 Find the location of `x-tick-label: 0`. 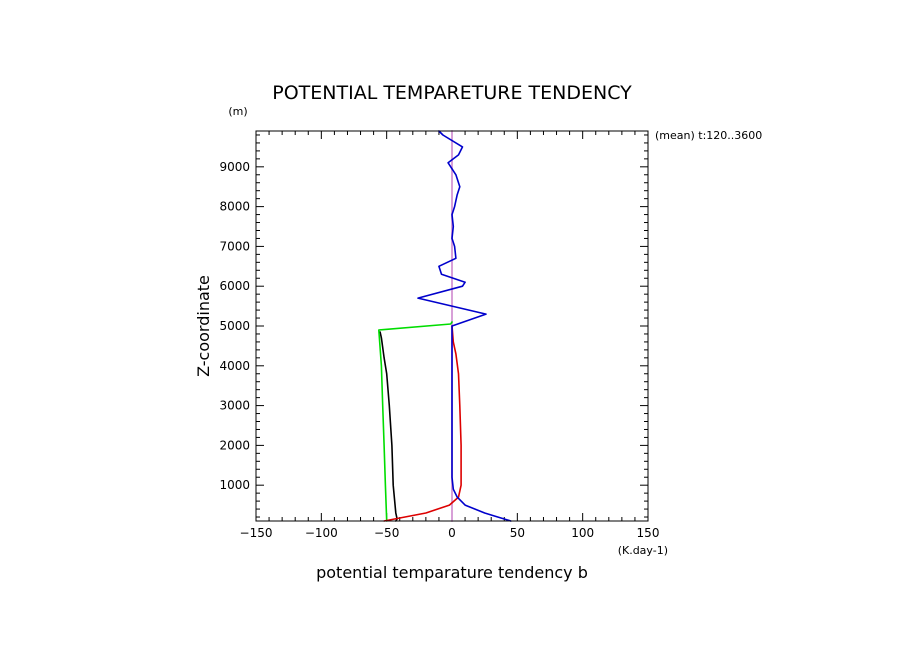

x-tick-label: 0 is located at coordinates (452, 533).